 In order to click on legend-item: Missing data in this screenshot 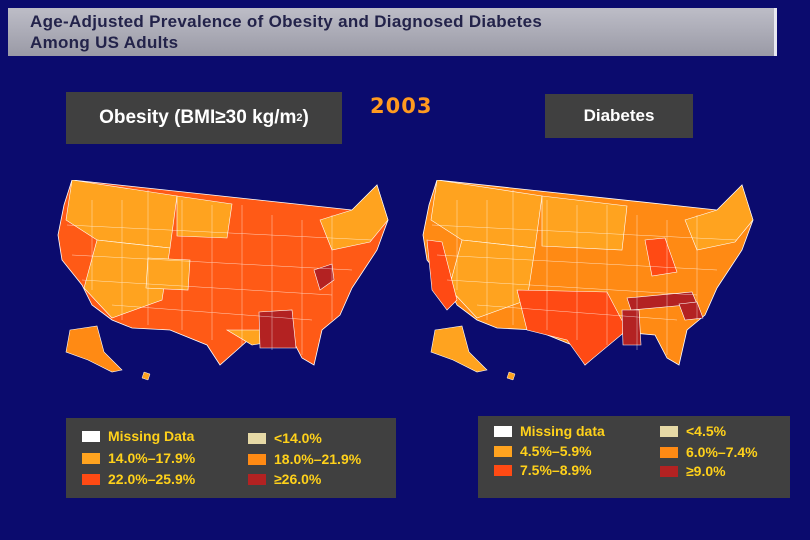, I will do `click(549, 431)`.